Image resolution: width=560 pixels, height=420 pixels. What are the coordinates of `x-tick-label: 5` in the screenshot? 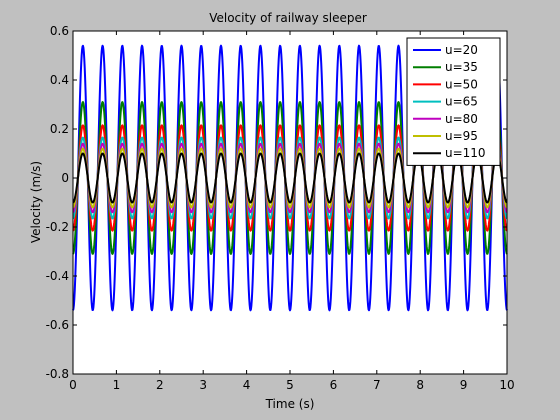 It's located at (290, 385).